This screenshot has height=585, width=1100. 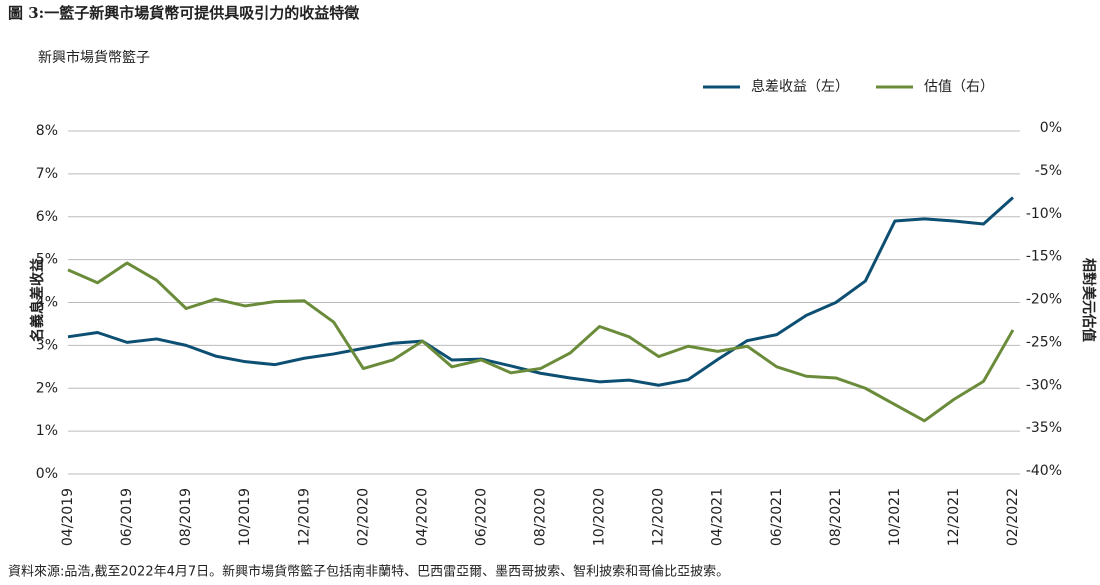 I want to click on legend-label: 估值（右）, so click(x=959, y=87).